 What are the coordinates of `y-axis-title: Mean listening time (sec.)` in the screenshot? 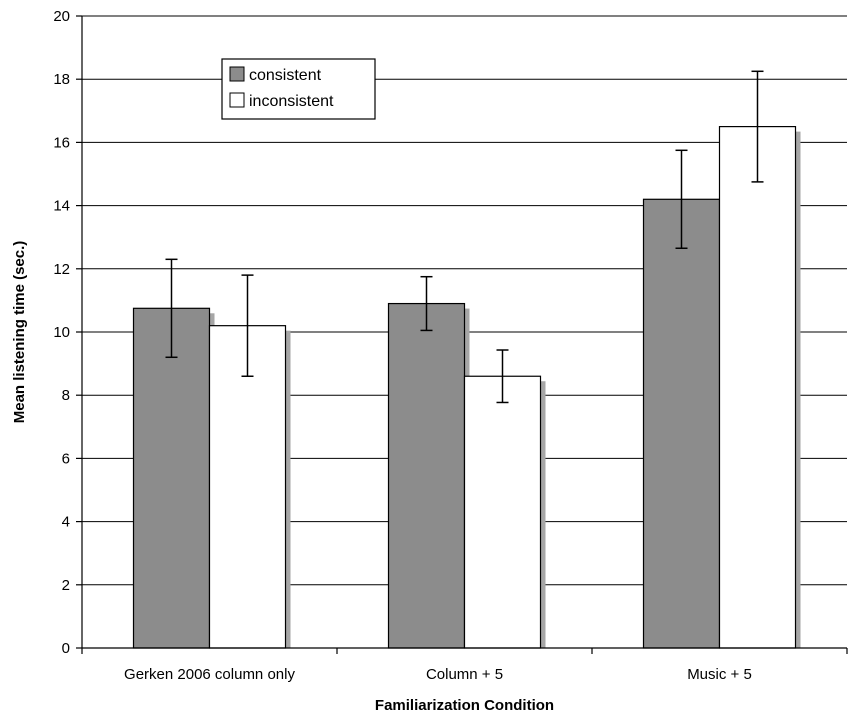 It's located at (19, 332).